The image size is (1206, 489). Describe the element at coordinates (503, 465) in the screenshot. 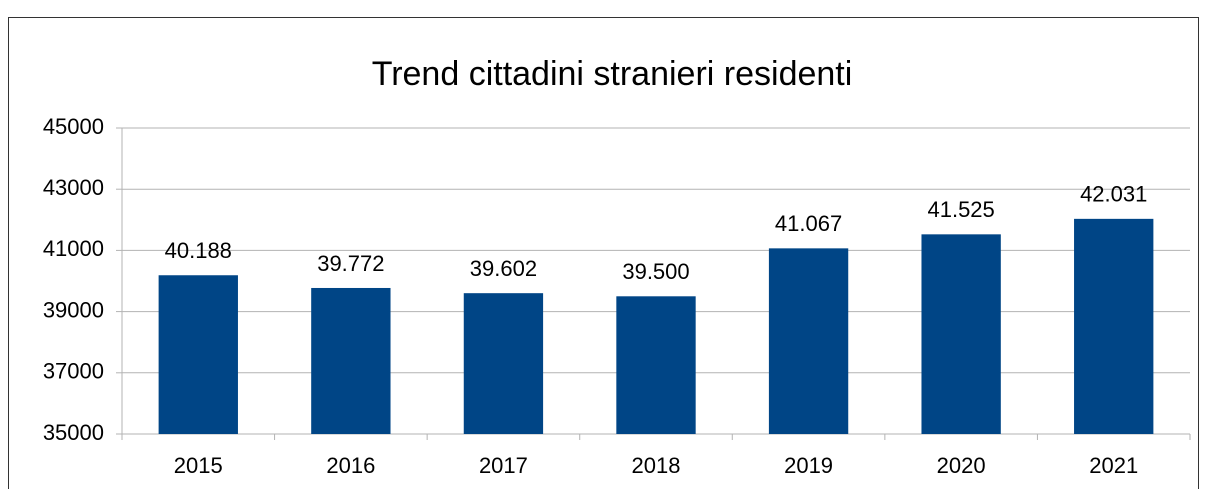

I see `x-tick-label: 2017` at that location.